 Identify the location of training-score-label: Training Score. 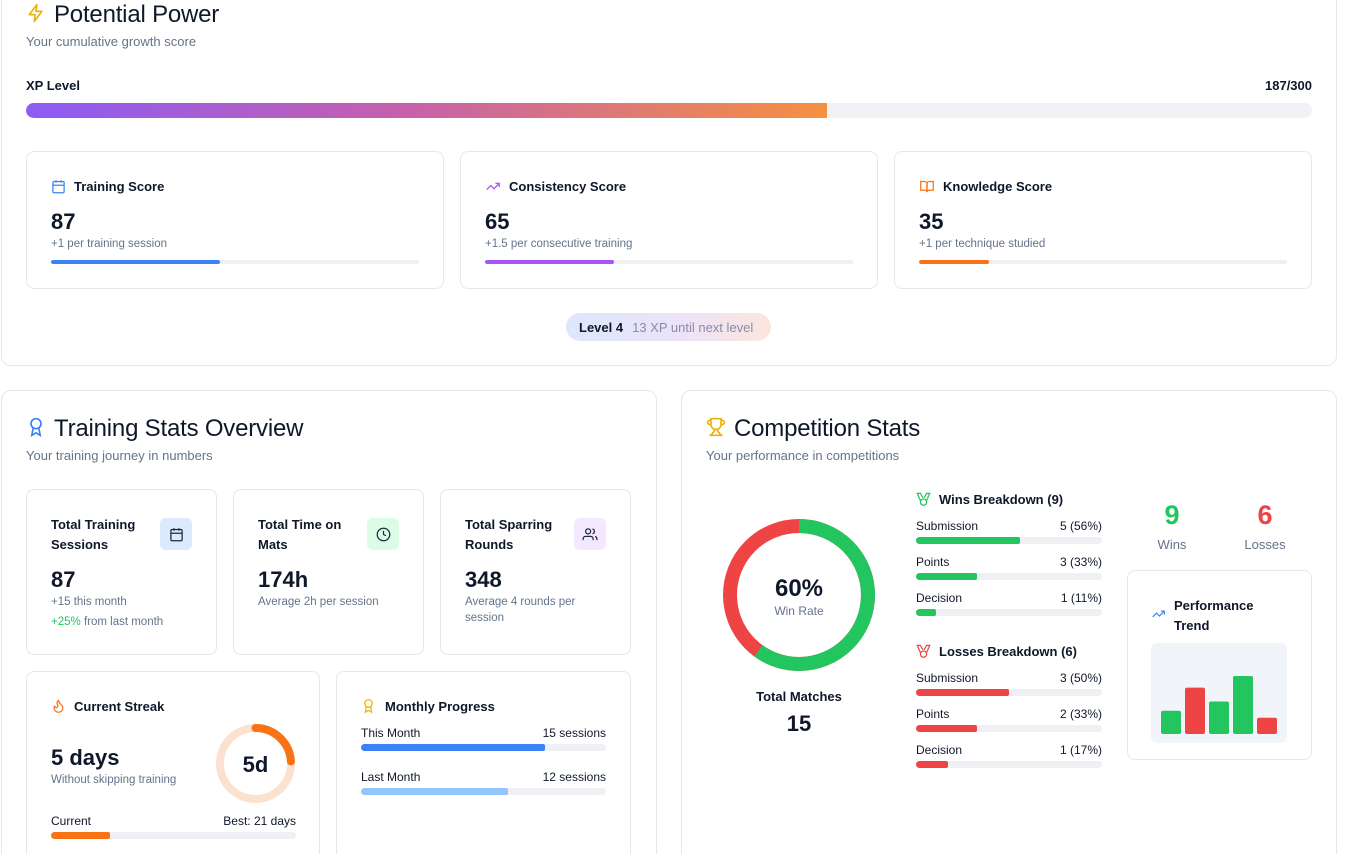
(119, 186).